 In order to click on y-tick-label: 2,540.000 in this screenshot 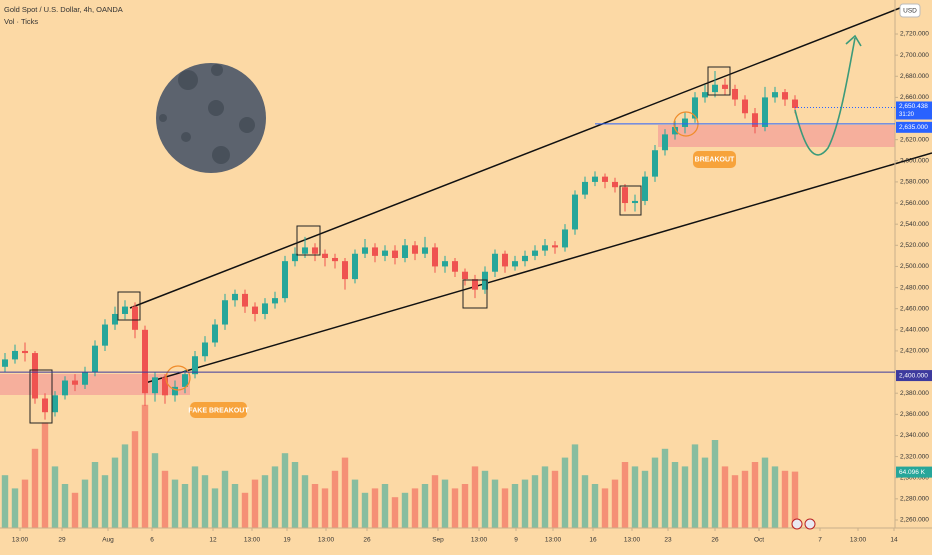, I will do `click(914, 224)`.